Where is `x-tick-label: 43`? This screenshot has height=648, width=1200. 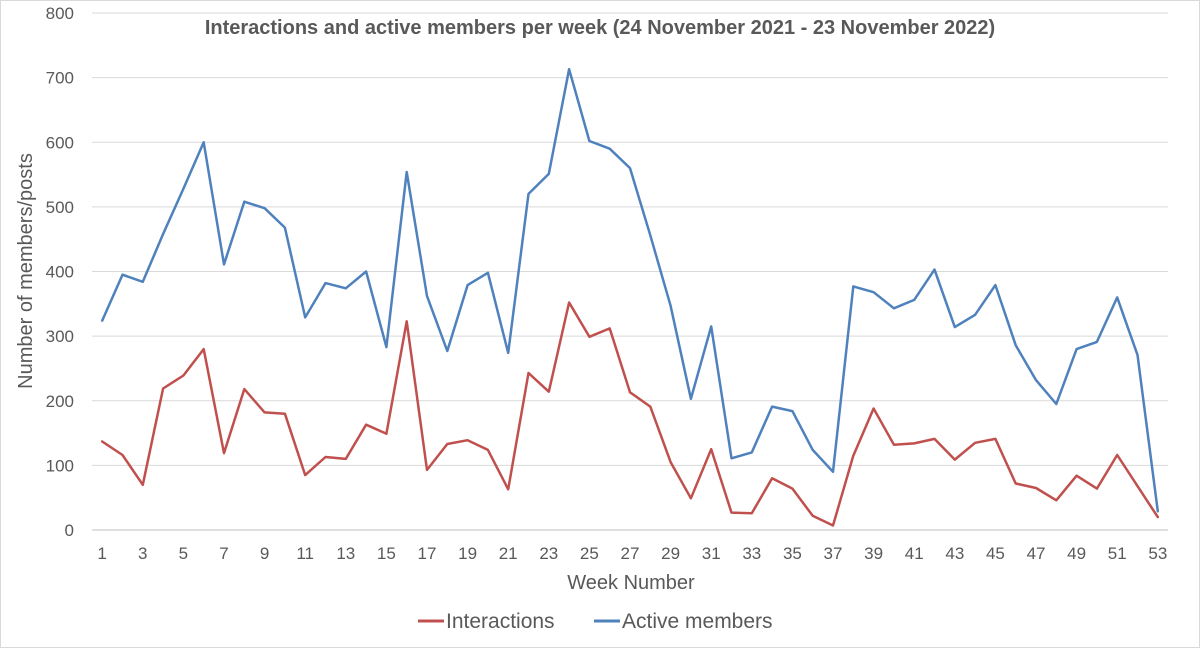
x-tick-label: 43 is located at coordinates (954, 553).